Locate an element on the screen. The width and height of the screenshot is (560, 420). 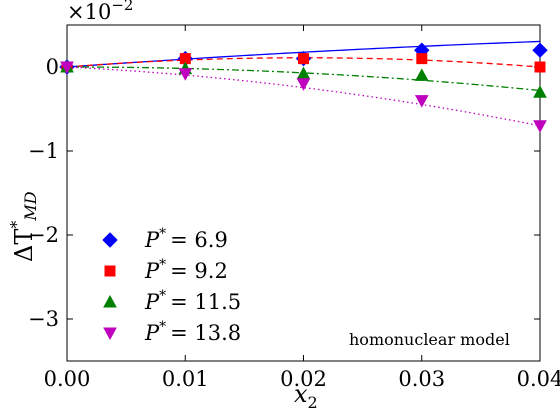
legend-label: P* = 11.5 is located at coordinates (192, 301).